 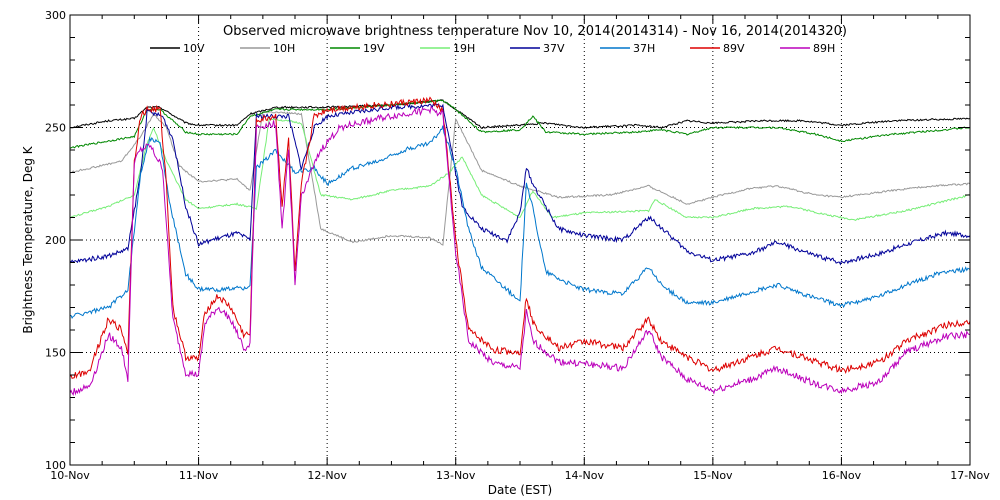 What do you see at coordinates (199, 475) in the screenshot?
I see `x-tick-label: 11-Nov` at bounding box center [199, 475].